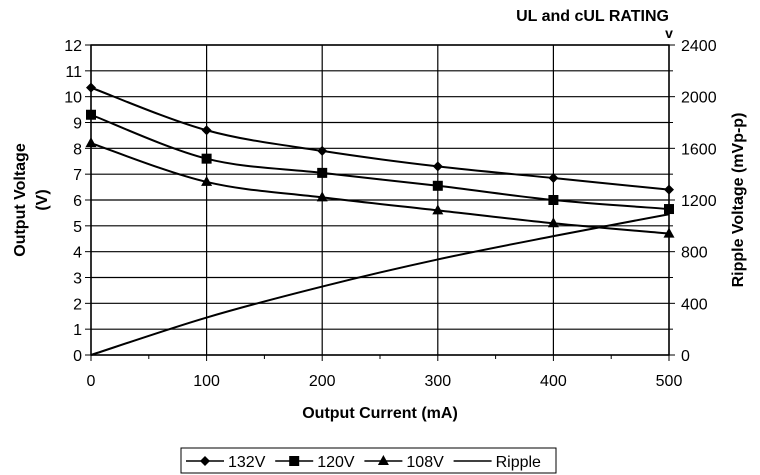 The image size is (760, 475). I want to click on y-tick-label: 9, so click(77, 124).